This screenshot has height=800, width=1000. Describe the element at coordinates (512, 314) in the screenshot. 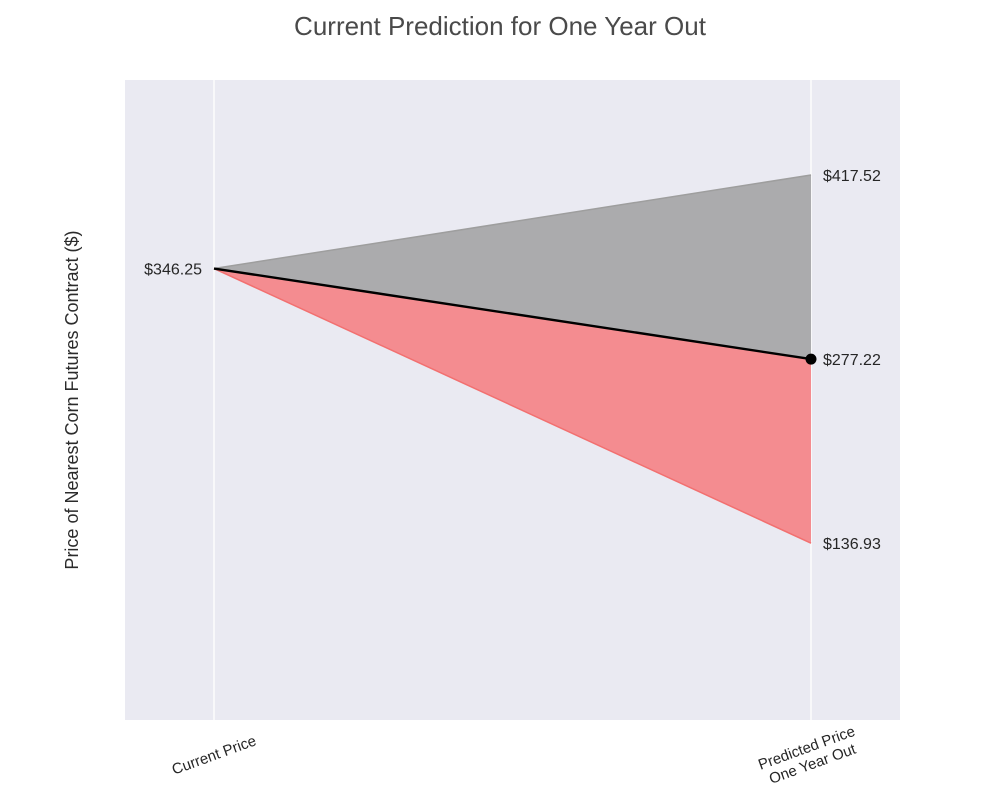

I see `prediction-line` at that location.